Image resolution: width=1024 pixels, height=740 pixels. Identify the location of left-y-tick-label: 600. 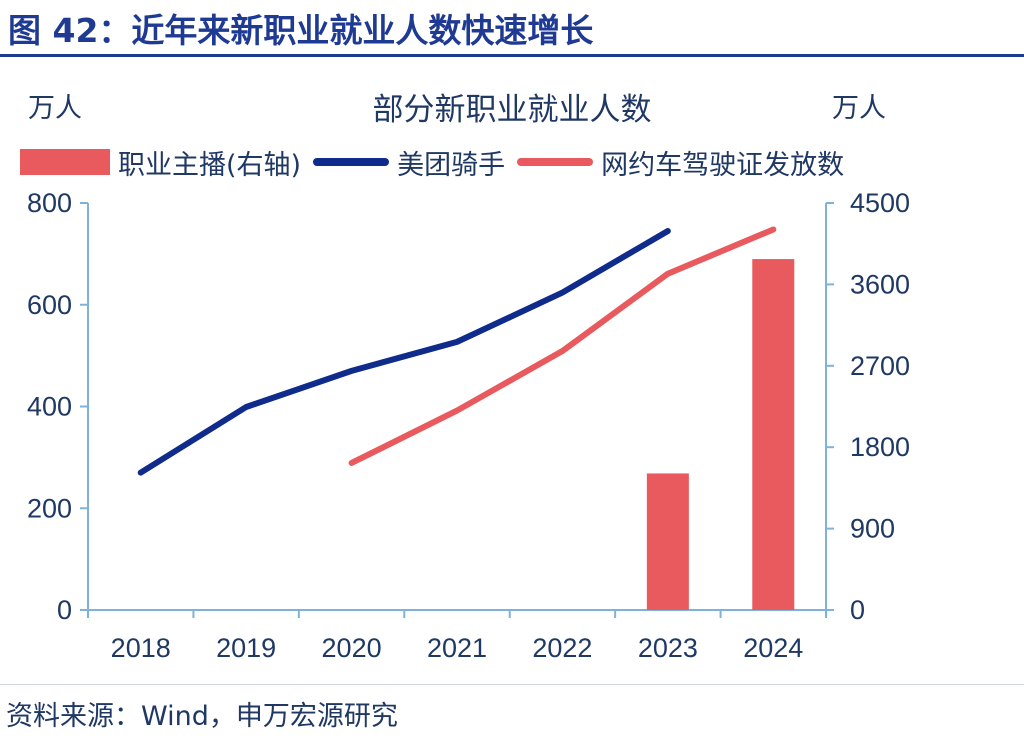
(49, 305).